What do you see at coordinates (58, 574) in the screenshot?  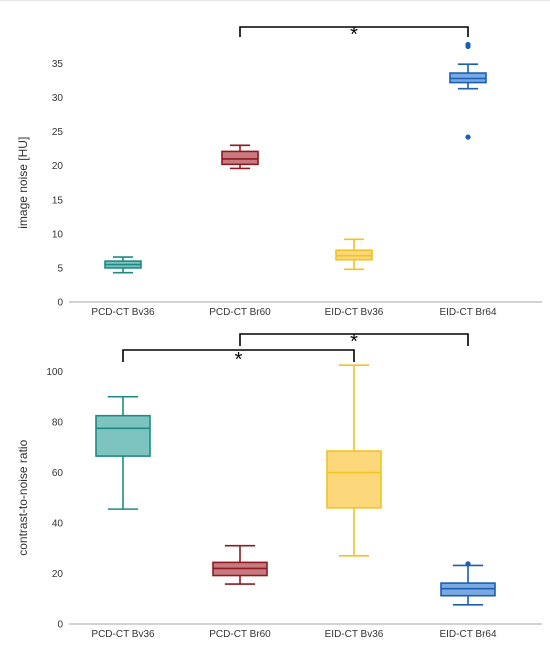 I see `panel-2-y-tick-label: 20` at bounding box center [58, 574].